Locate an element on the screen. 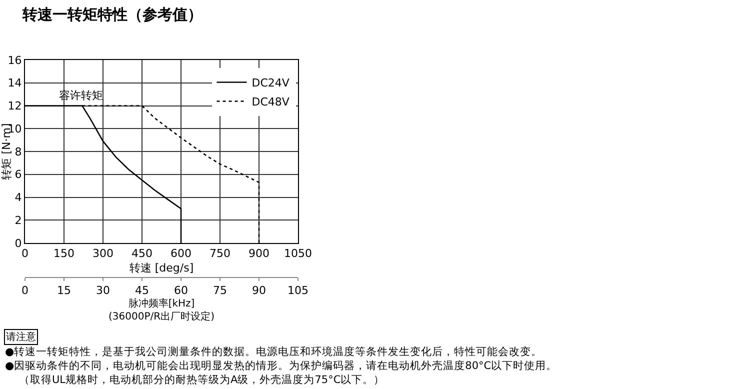  y-tick-label: 0 is located at coordinates (18, 243).